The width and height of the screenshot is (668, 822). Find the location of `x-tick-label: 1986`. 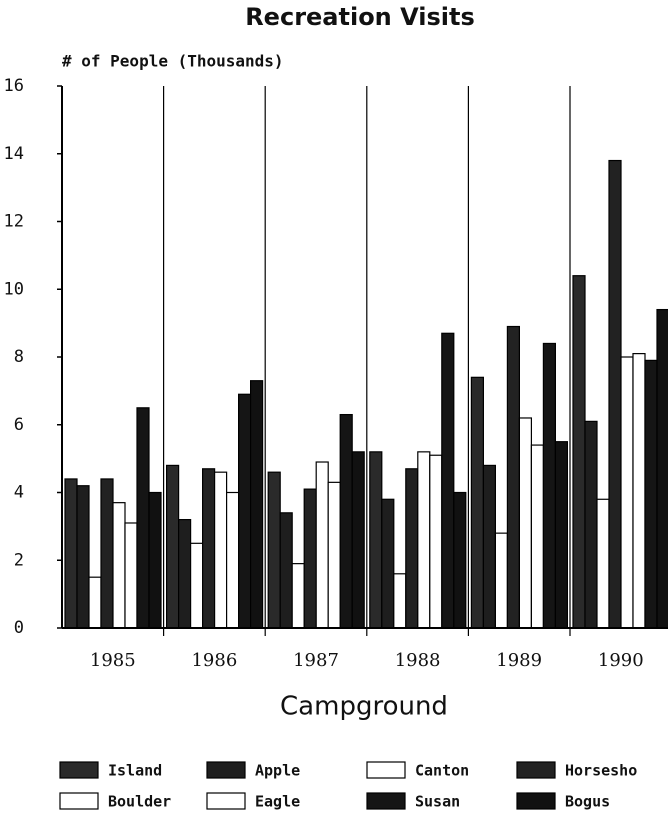

x-tick-label: 1986 is located at coordinates (214, 660).